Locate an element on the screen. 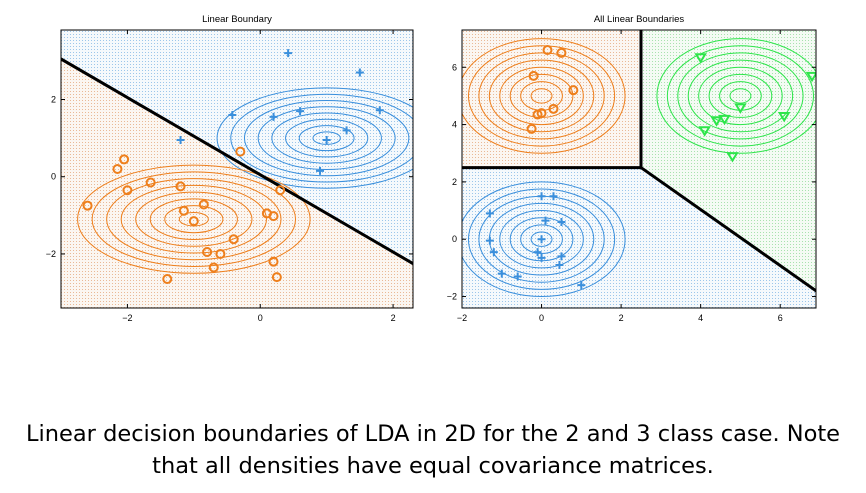  chart-title: Linear Boundary is located at coordinates (237, 19).